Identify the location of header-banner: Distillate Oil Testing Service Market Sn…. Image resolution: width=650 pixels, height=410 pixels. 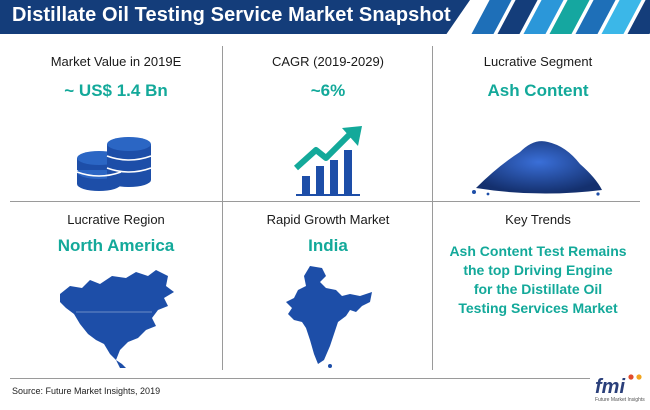
(325, 18).